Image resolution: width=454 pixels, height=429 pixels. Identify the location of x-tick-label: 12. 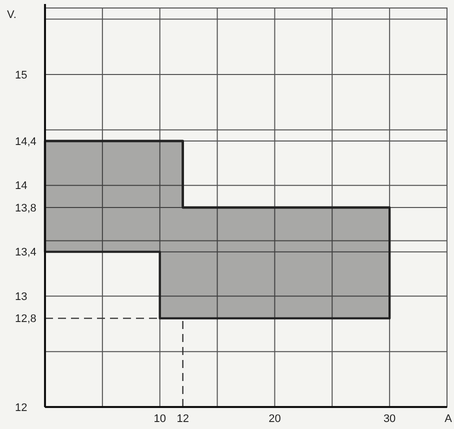
(182, 419).